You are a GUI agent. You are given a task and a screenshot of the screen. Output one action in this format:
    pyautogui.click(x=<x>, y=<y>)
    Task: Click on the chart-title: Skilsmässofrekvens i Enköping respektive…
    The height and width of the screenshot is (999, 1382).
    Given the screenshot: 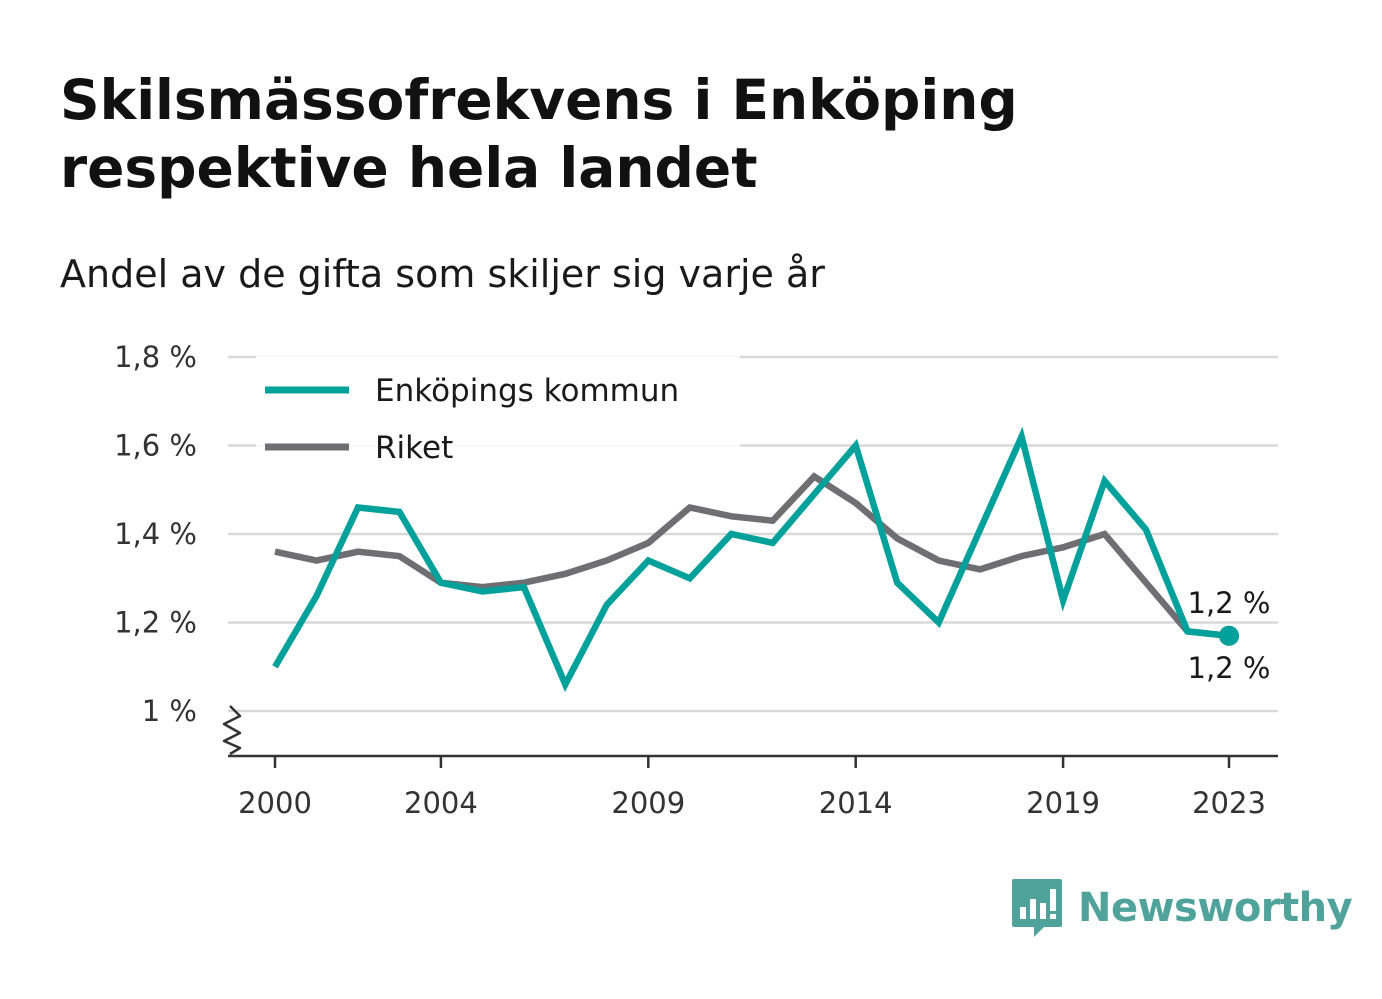 What is the action you would take?
    pyautogui.click(x=539, y=134)
    